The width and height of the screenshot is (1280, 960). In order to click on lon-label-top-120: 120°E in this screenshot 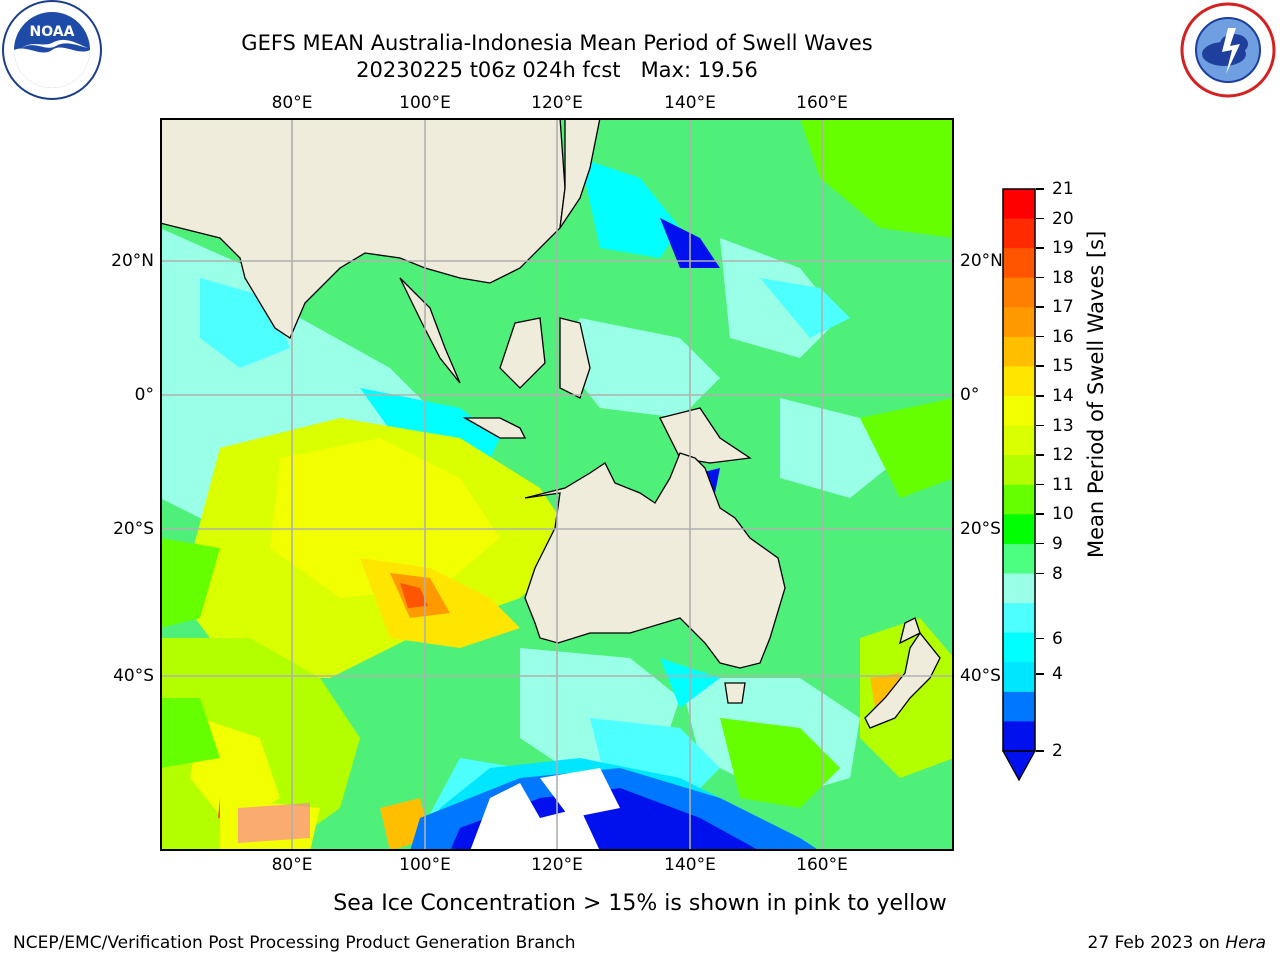, I will do `click(557, 103)`.